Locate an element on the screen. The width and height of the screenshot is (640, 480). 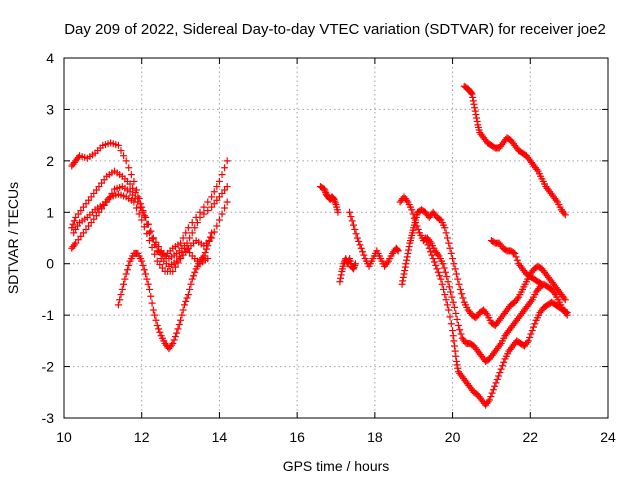
y-tick-label: 4 is located at coordinates (50, 58).